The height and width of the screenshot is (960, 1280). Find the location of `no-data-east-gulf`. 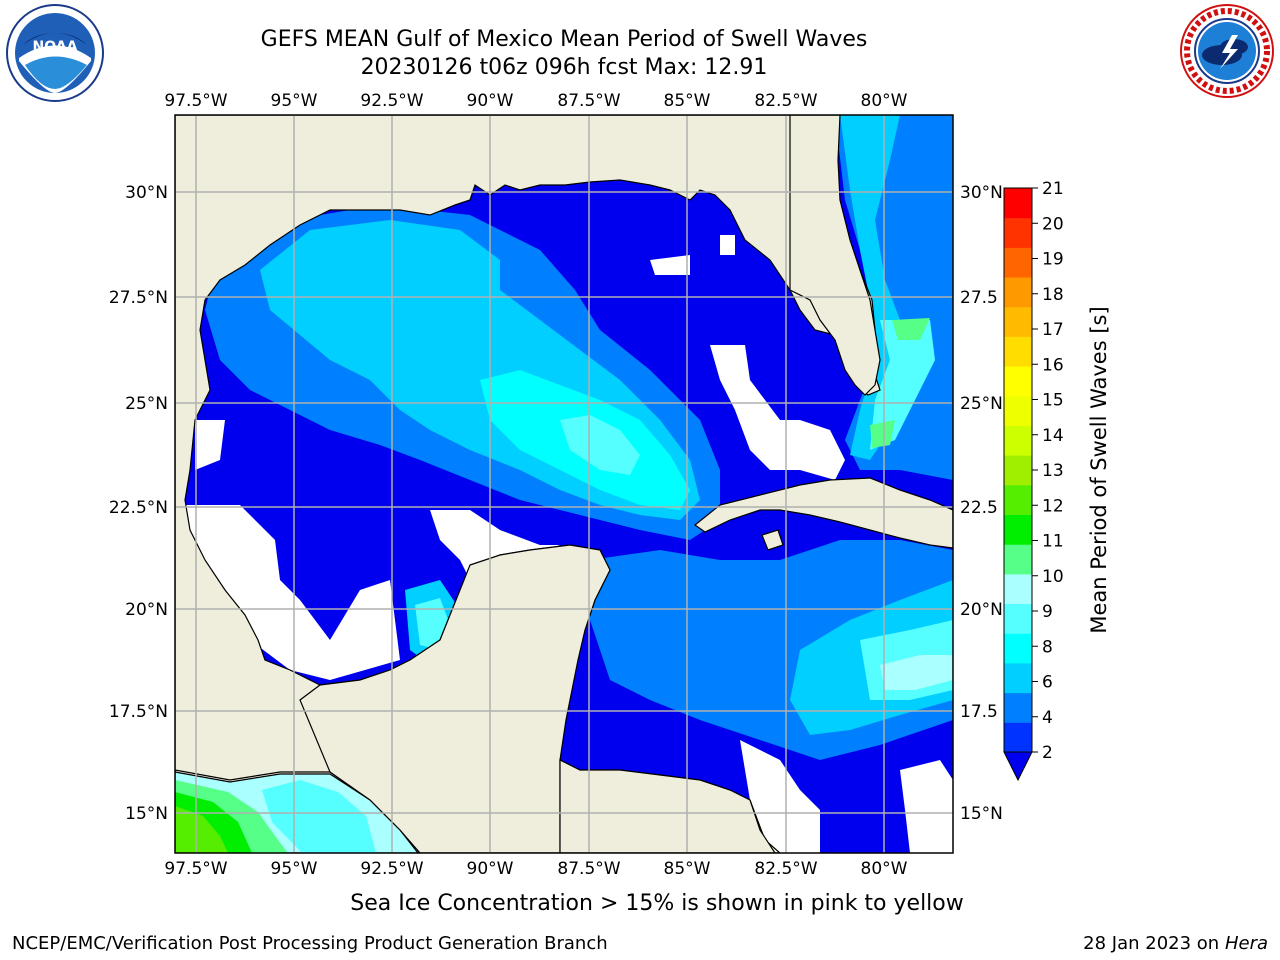

no-data-east-gulf is located at coordinates (777, 412).